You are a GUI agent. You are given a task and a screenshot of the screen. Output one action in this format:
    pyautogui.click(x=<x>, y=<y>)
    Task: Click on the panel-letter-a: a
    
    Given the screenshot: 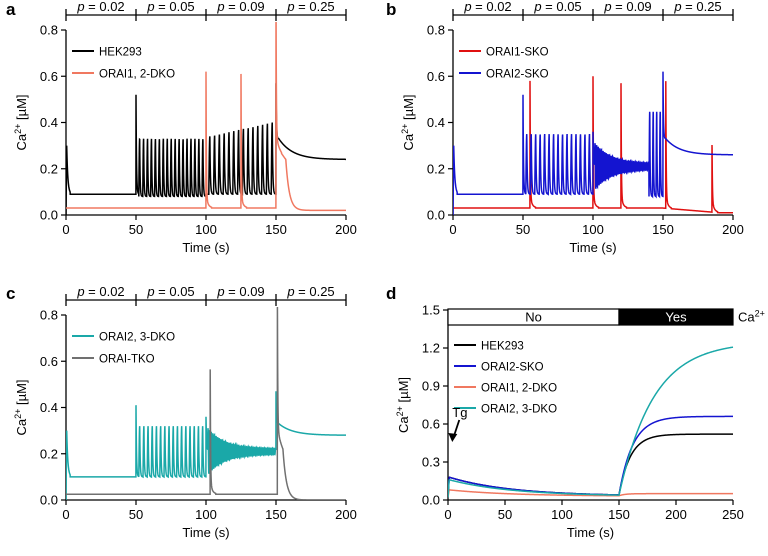 What is the action you would take?
    pyautogui.click(x=11, y=9)
    